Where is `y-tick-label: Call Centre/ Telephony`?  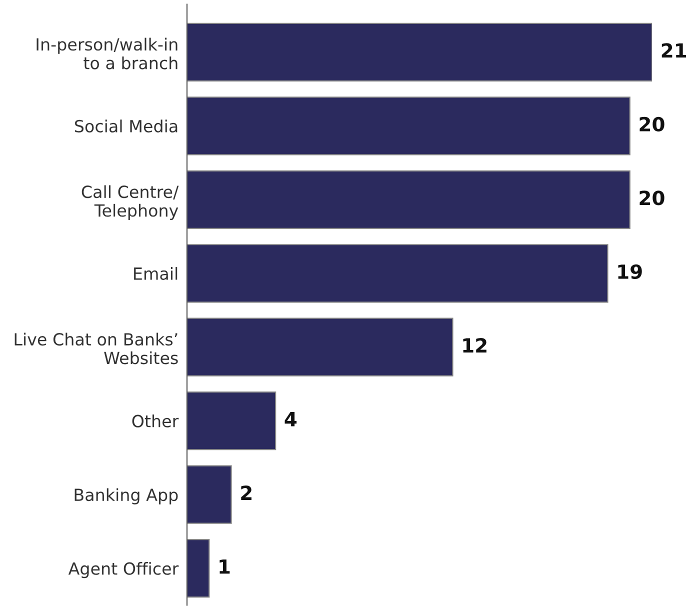
y-tick-label: Call Centre/ Telephony is located at coordinates (130, 202).